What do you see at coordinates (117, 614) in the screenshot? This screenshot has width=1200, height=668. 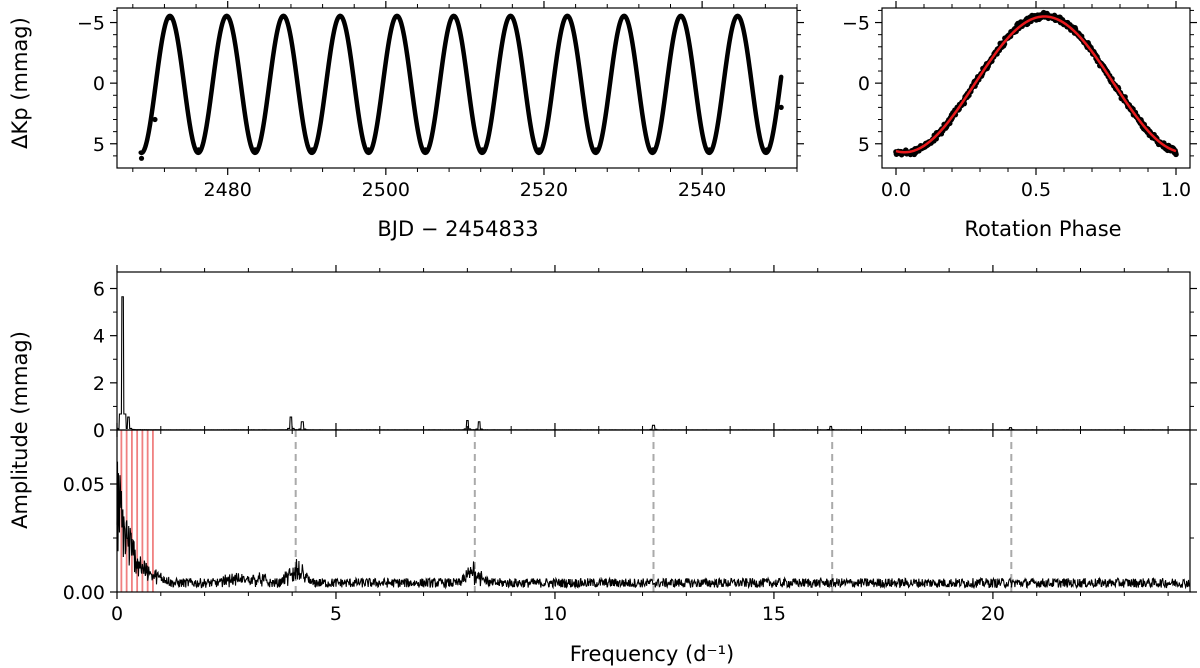 I see `spectrum-lower-xtick-label: 0` at bounding box center [117, 614].